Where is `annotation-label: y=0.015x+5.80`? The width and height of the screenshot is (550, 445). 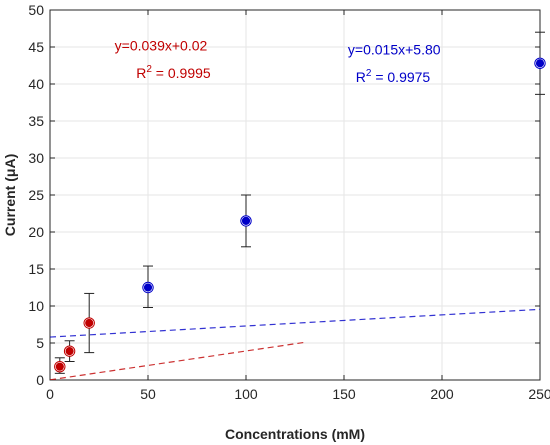 annotation-label: y=0.015x+5.80 is located at coordinates (394, 49).